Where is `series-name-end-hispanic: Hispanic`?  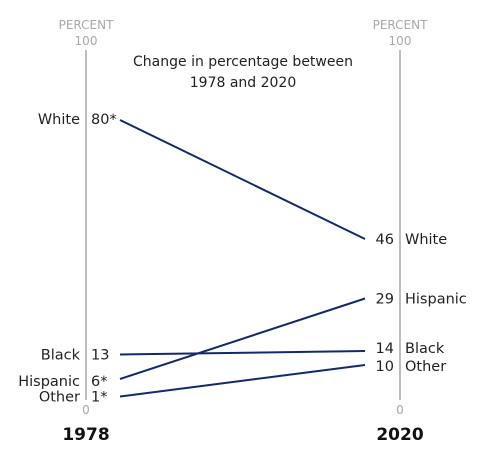
series-name-end-hispanic: Hispanic is located at coordinates (436, 300).